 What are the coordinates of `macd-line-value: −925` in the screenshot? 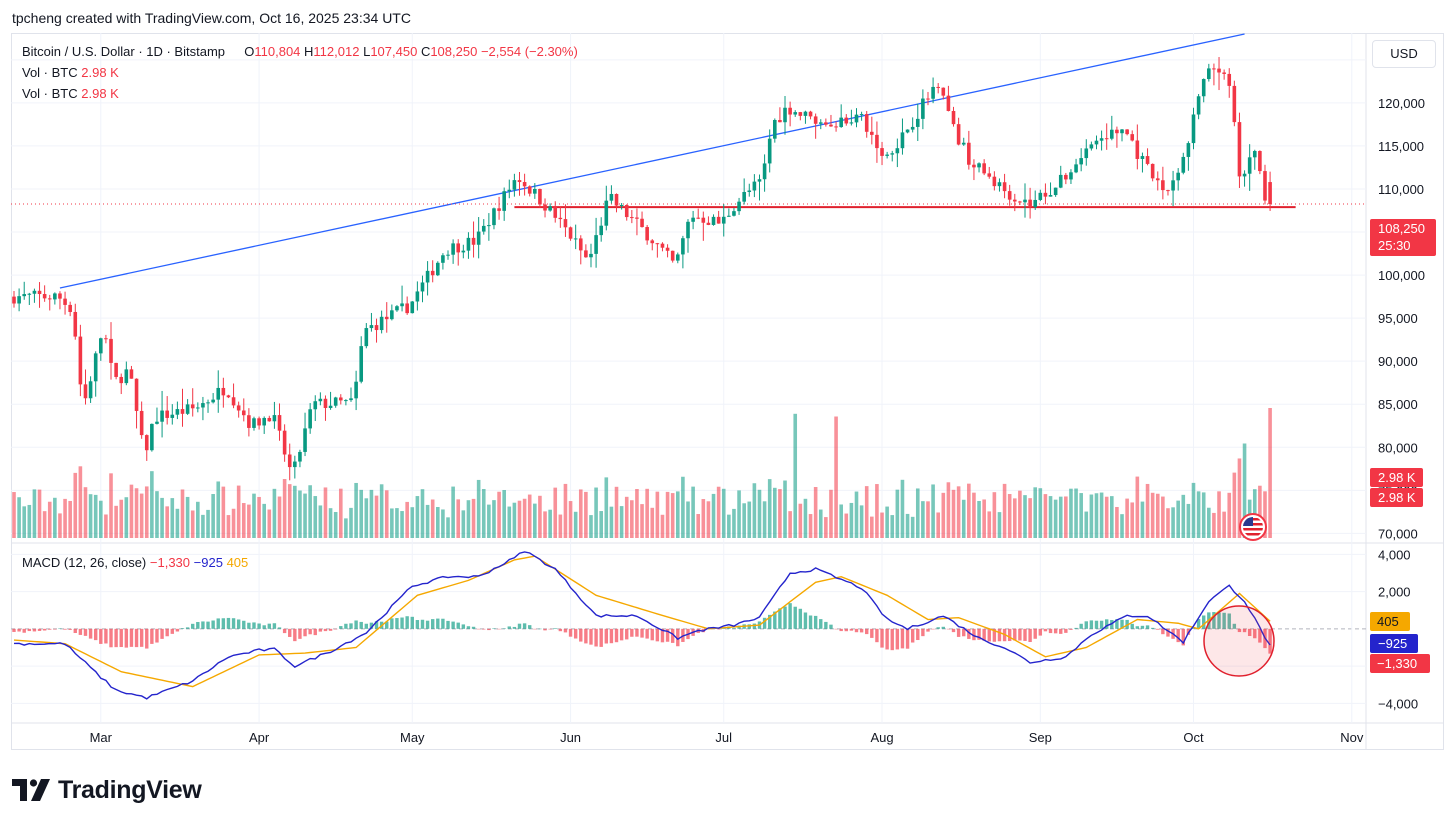 It's located at (208, 562).